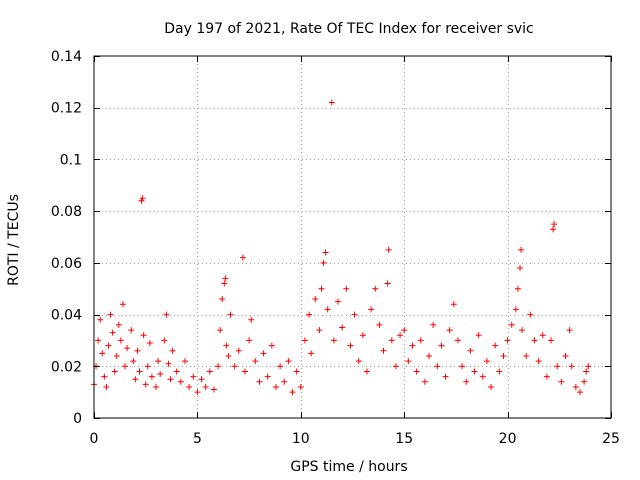 Image resolution: width=640 pixels, height=480 pixels. Describe the element at coordinates (404, 439) in the screenshot. I see `x-tick-label: 15` at that location.